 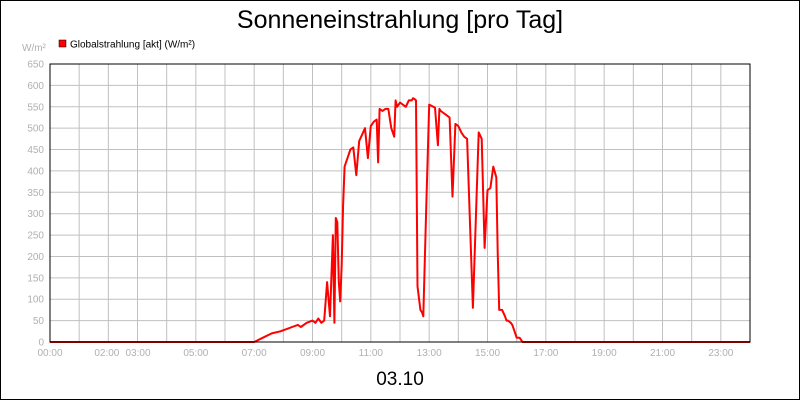 What do you see at coordinates (195, 353) in the screenshot?
I see `x-tick-label: 05:00` at bounding box center [195, 353].